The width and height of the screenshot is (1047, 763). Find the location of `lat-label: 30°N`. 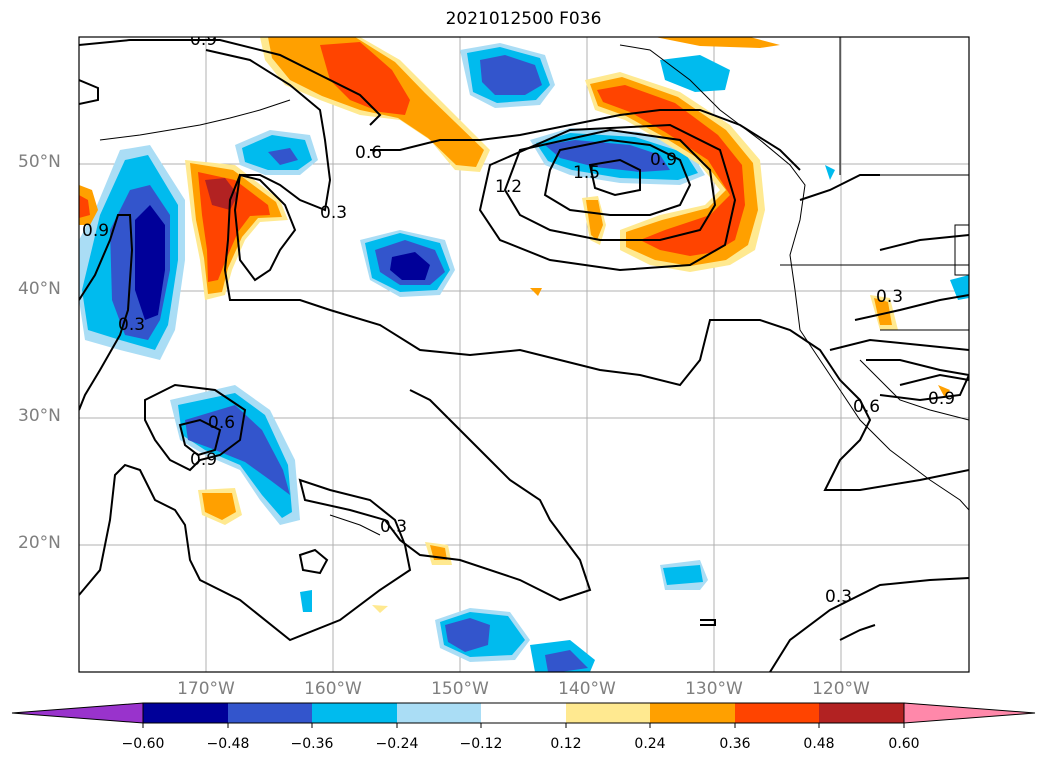

lat-label: 30°N is located at coordinates (39, 416).